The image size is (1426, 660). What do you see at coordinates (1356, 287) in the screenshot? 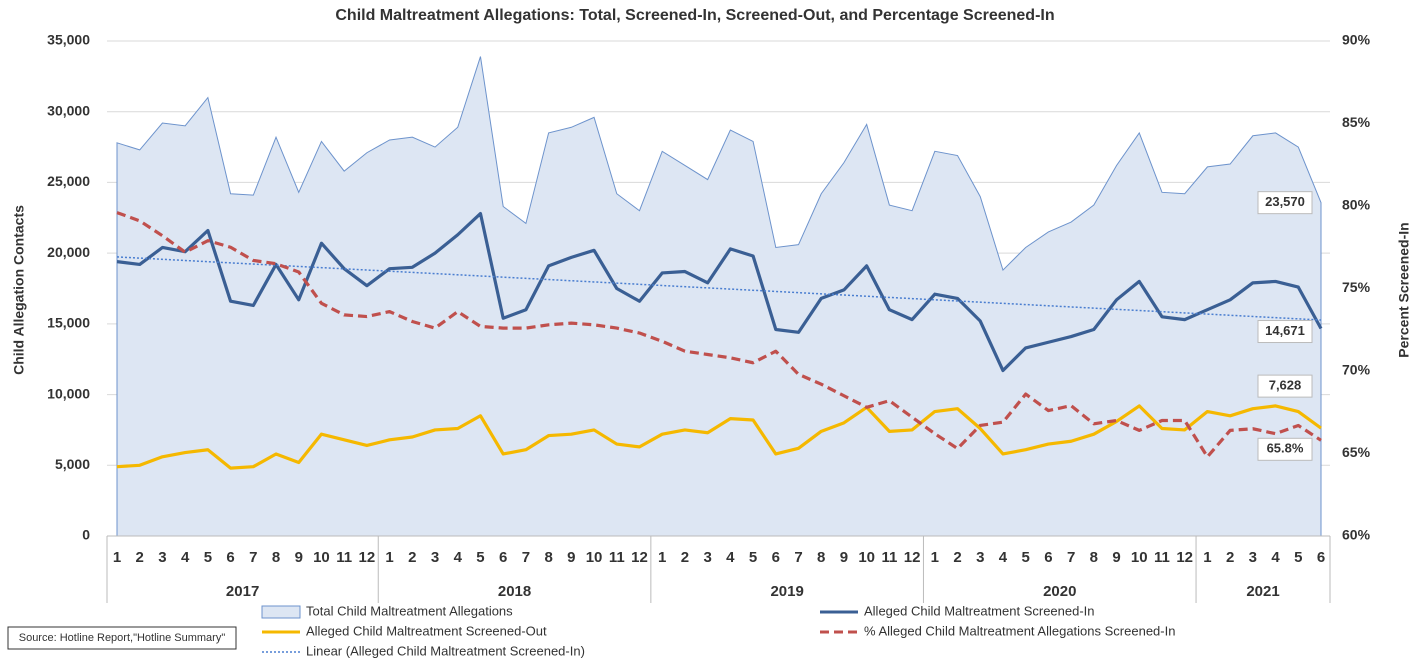
I see `y2-tick-label: 75%` at bounding box center [1356, 287].